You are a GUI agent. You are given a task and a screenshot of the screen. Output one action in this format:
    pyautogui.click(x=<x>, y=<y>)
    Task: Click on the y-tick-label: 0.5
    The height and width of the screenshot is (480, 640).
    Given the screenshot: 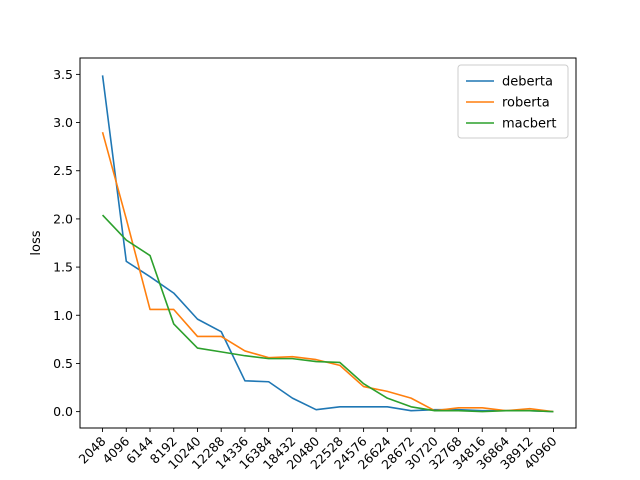 What is the action you would take?
    pyautogui.click(x=63, y=363)
    